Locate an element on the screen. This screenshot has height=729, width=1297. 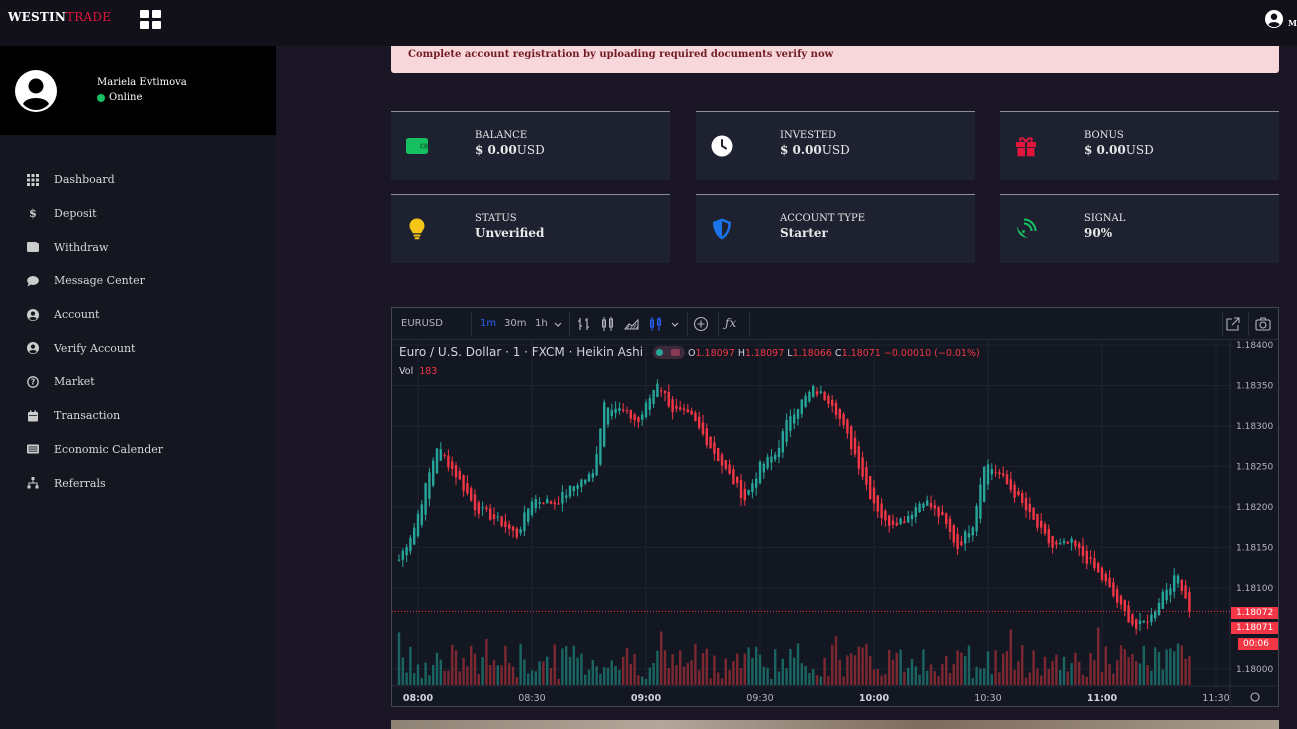
countdown-value: 00:06 is located at coordinates (1256, 644).